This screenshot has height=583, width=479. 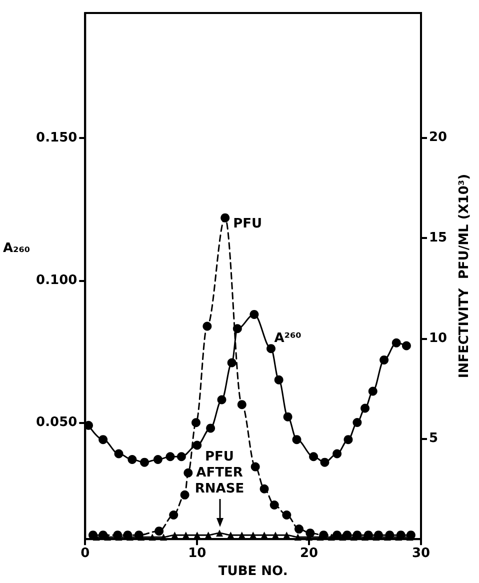 I want to click on y2-tick-label: 10, so click(x=438, y=338).